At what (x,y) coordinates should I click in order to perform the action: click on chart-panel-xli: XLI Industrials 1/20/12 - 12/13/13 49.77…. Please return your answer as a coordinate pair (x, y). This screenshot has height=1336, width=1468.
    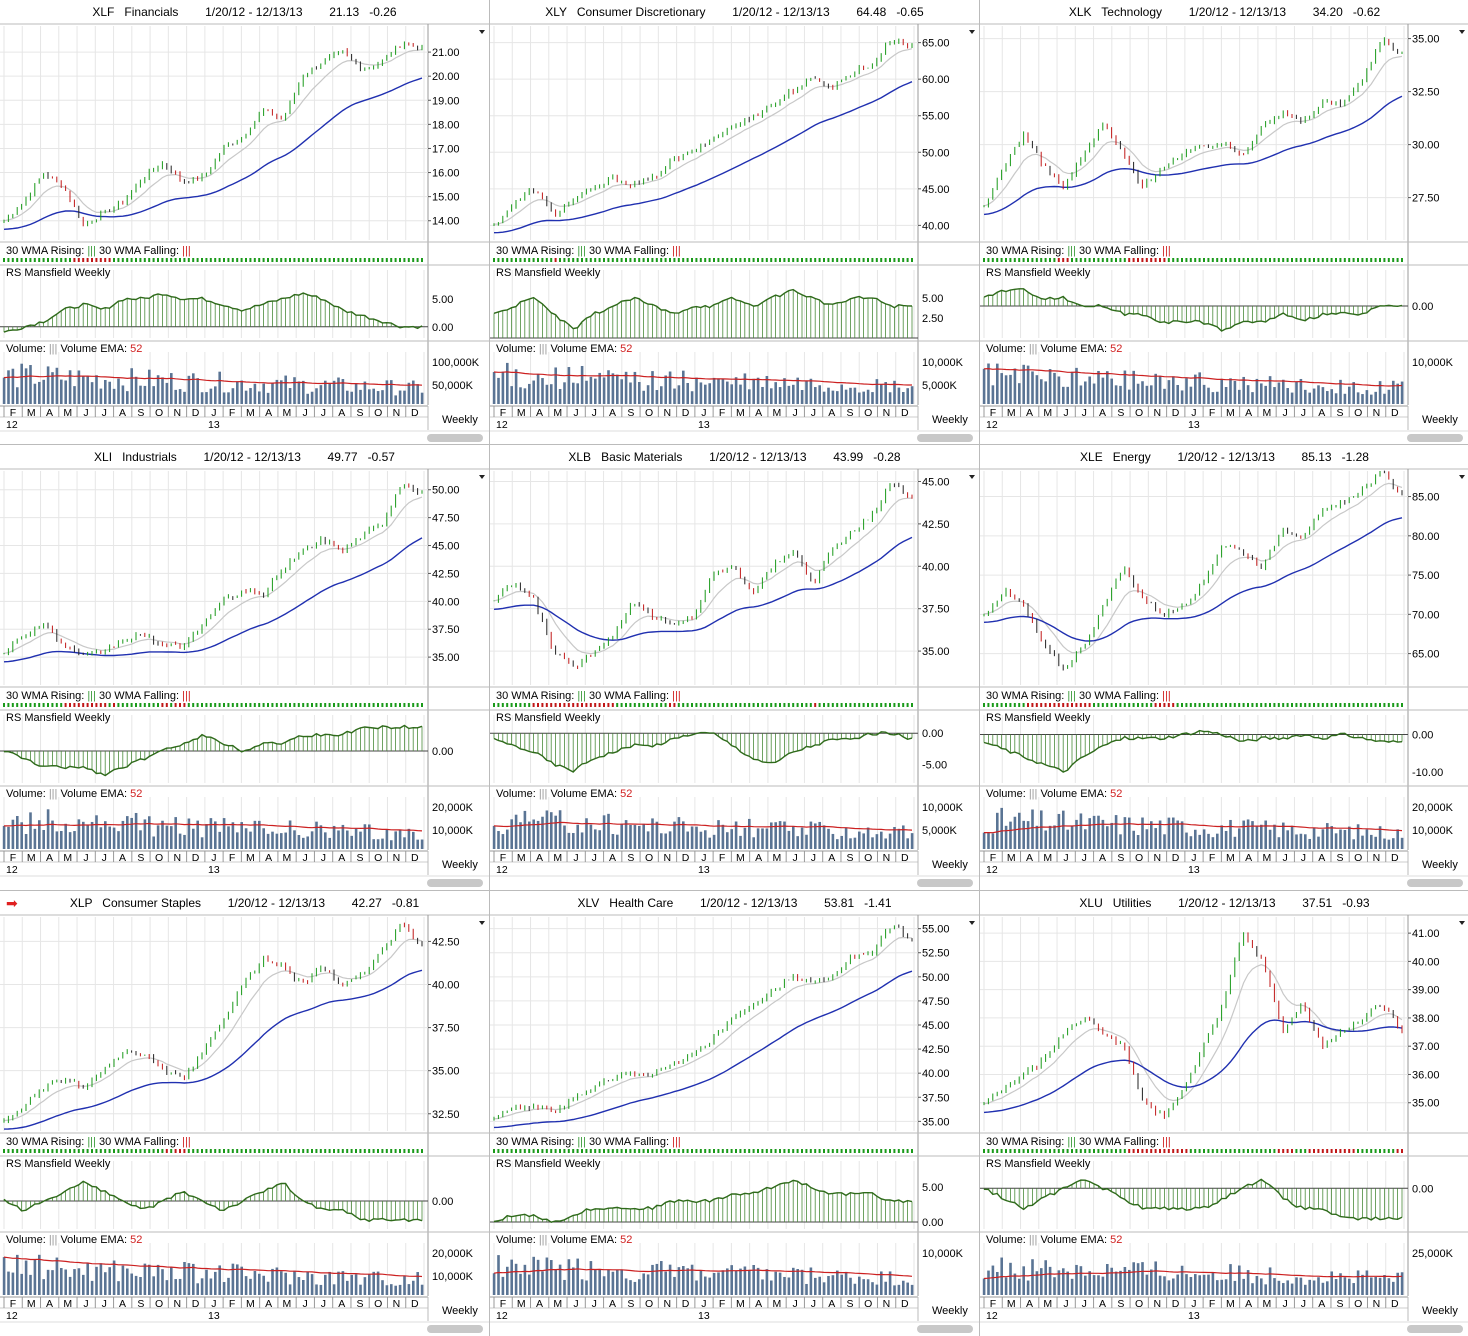
    Looking at the image, I should click on (244, 667).